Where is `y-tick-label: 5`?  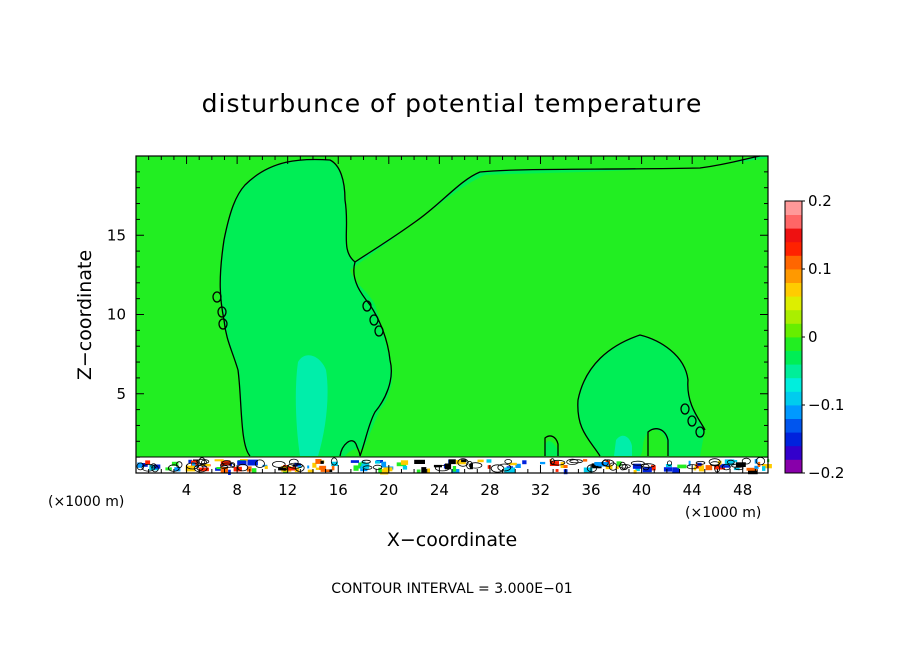
y-tick-label: 5 is located at coordinates (121, 394).